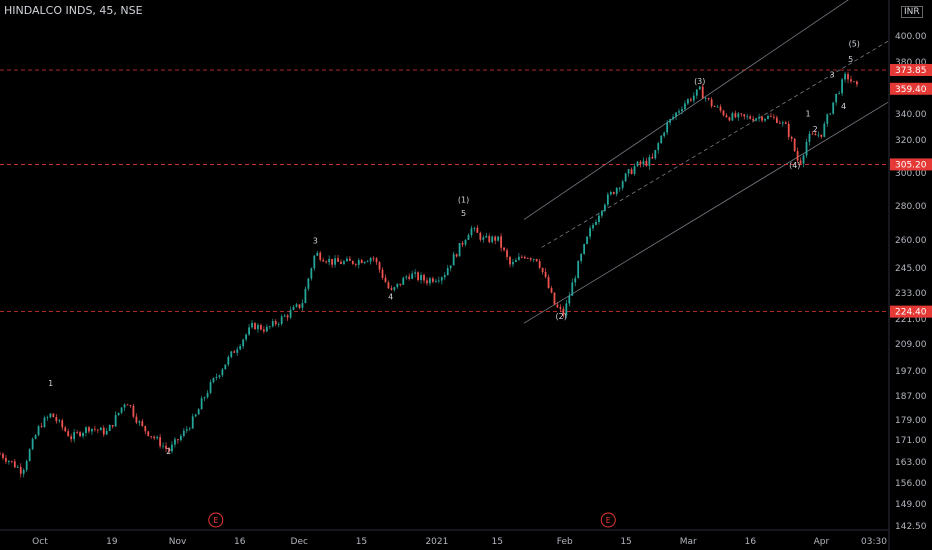 This screenshot has height=550, width=932. I want to click on wave-label: 4, so click(390, 297).